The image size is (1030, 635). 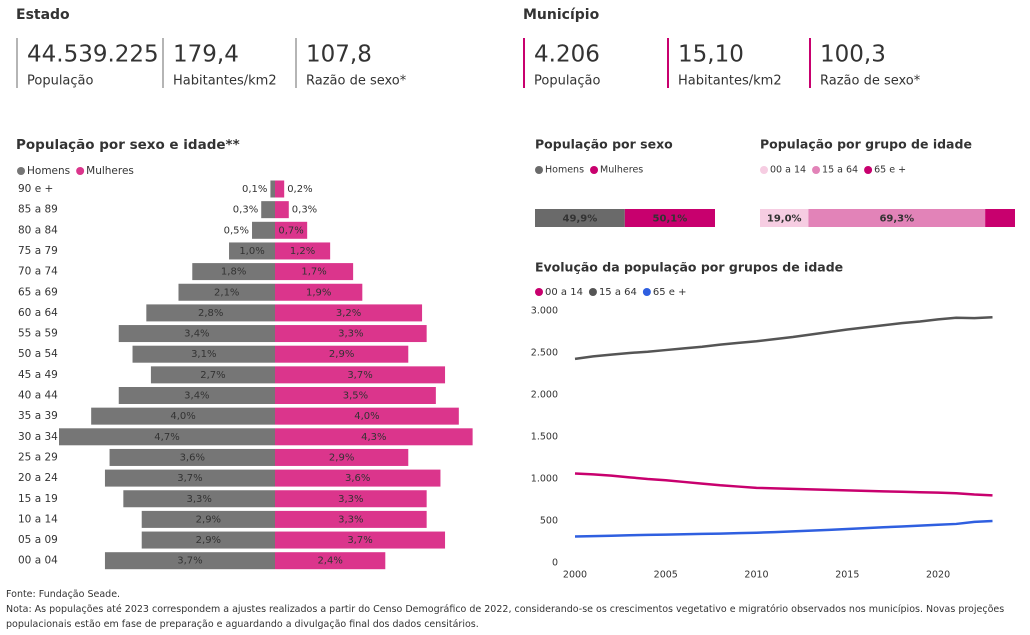 What do you see at coordinates (38, 519) in the screenshot?
I see `row-label: 10 a 14` at bounding box center [38, 519].